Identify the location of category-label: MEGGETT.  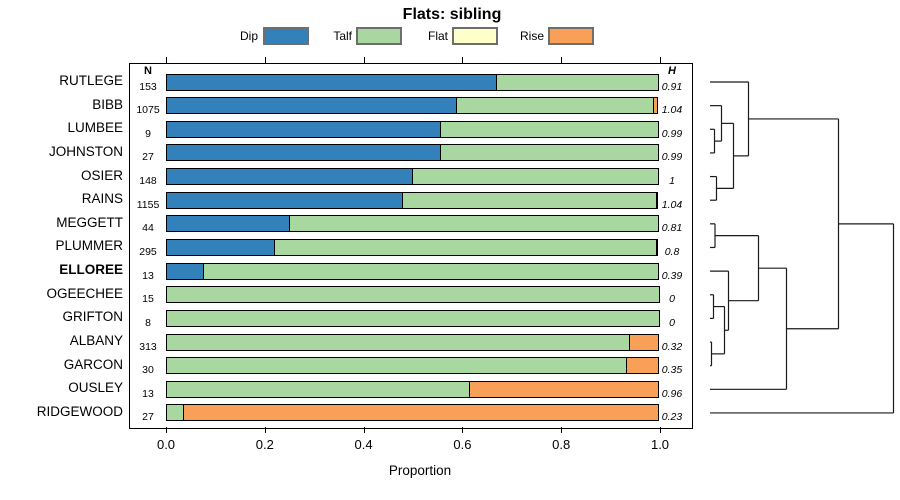
(89, 222).